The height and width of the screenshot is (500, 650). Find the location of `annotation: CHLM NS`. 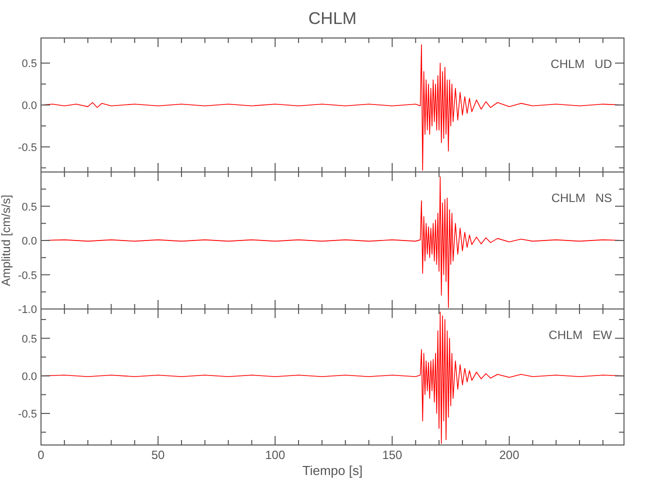

annotation: CHLM NS is located at coordinates (581, 198).